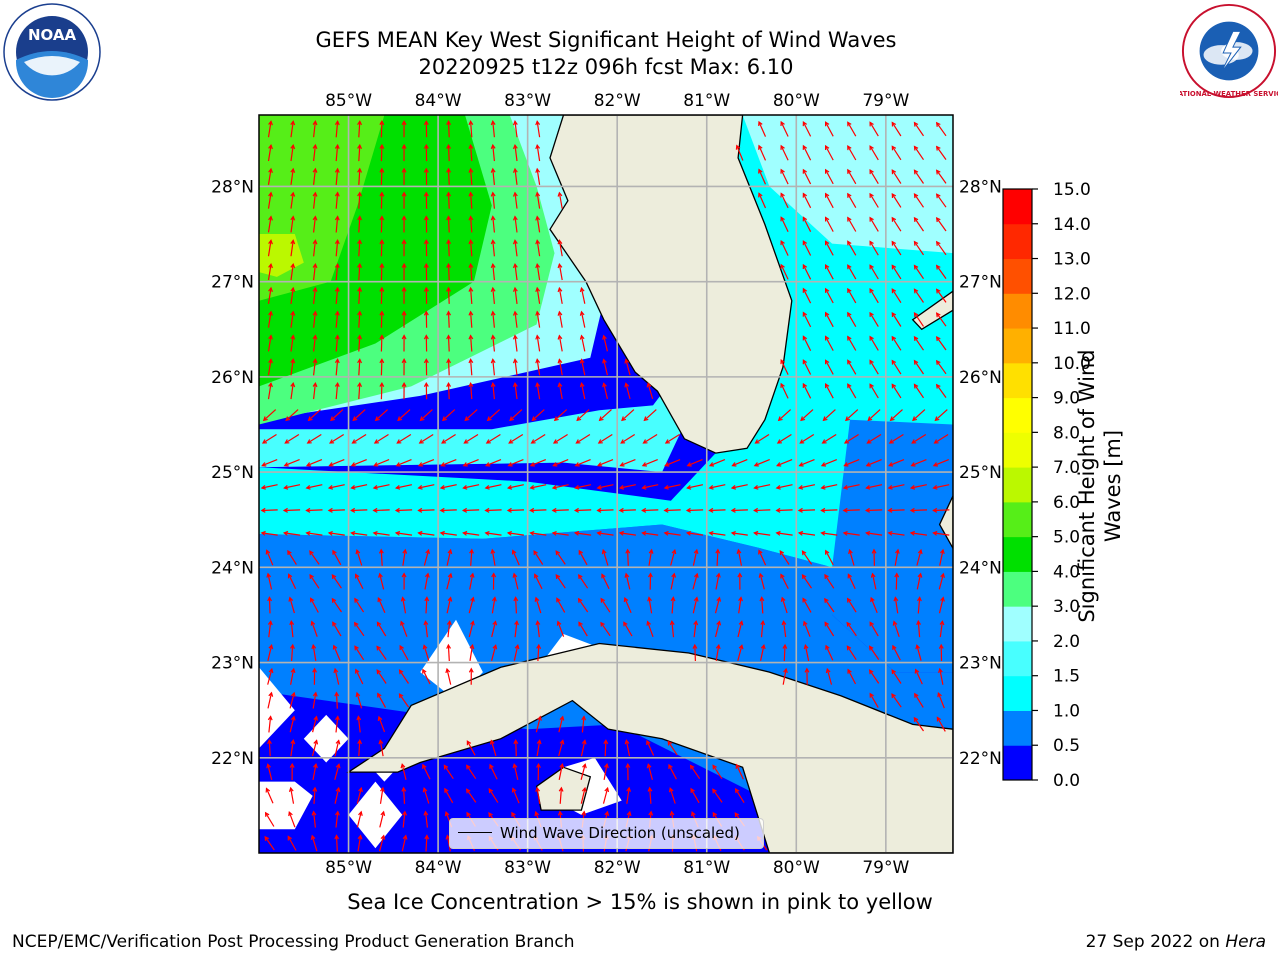  What do you see at coordinates (1066, 781) in the screenshot?
I see `colorbar-tick-label: 0.0` at bounding box center [1066, 781].